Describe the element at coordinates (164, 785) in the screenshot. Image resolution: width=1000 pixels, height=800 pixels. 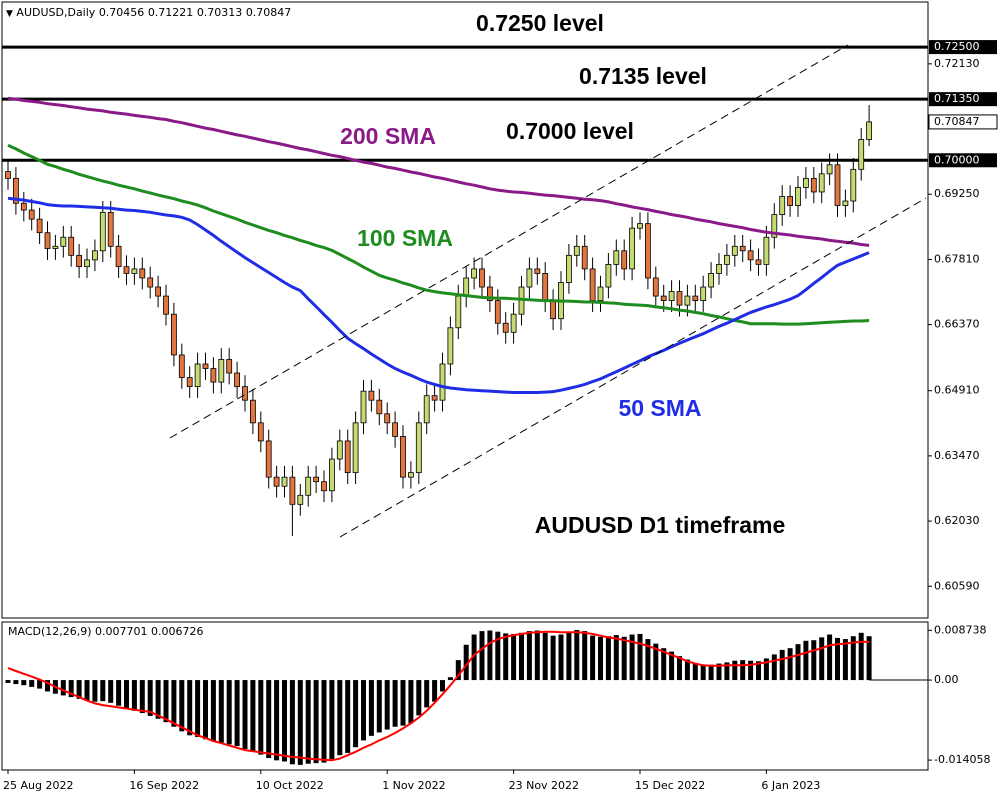
I see `x-tick-label: 16 Sep 2022` at that location.